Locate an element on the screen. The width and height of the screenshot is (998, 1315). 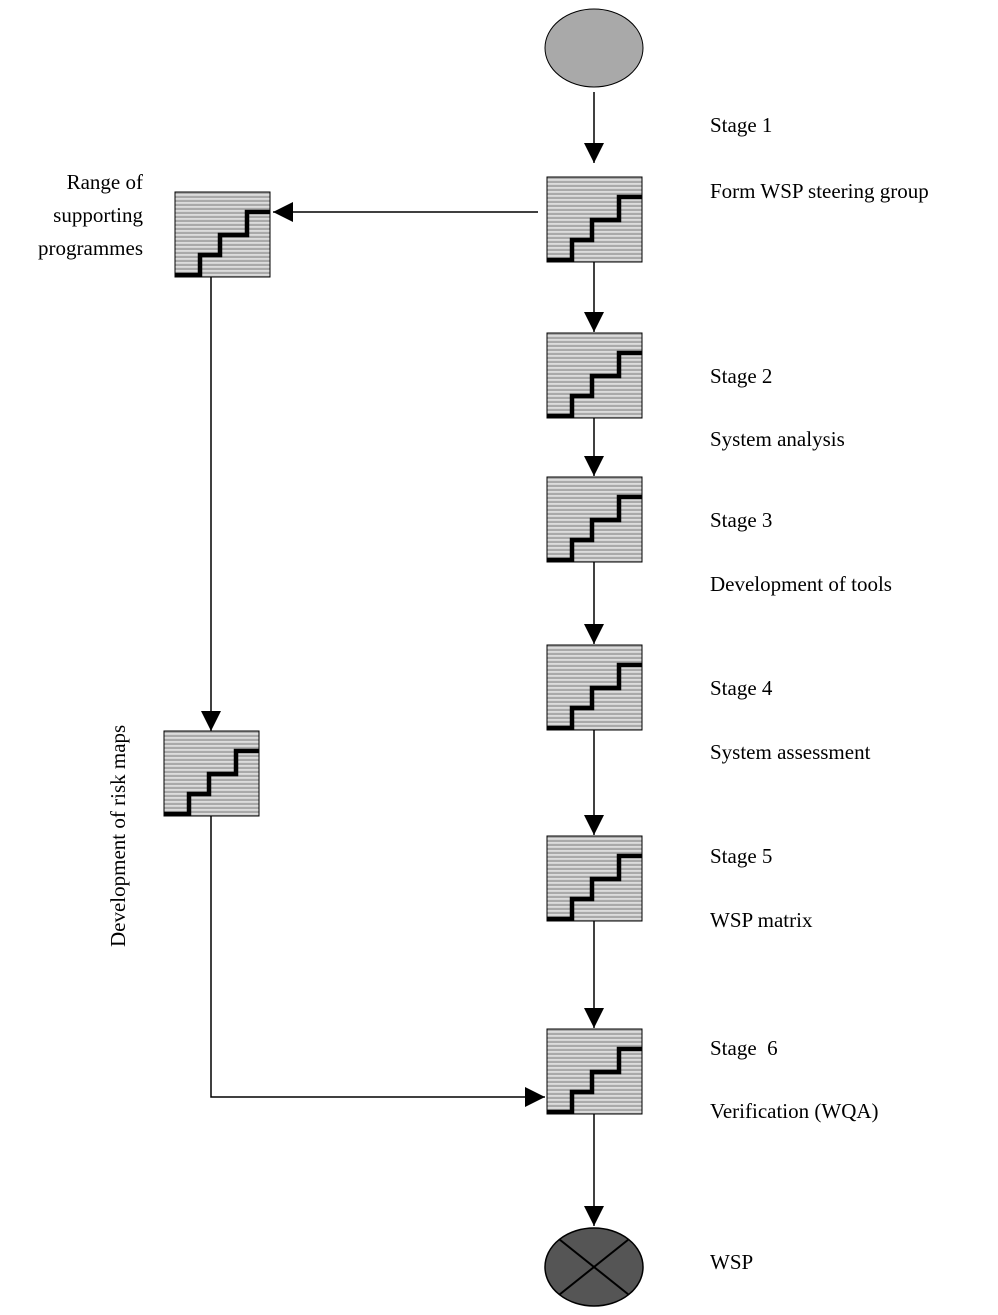
stage-6-name: Verification (WQA) is located at coordinates (794, 1111).